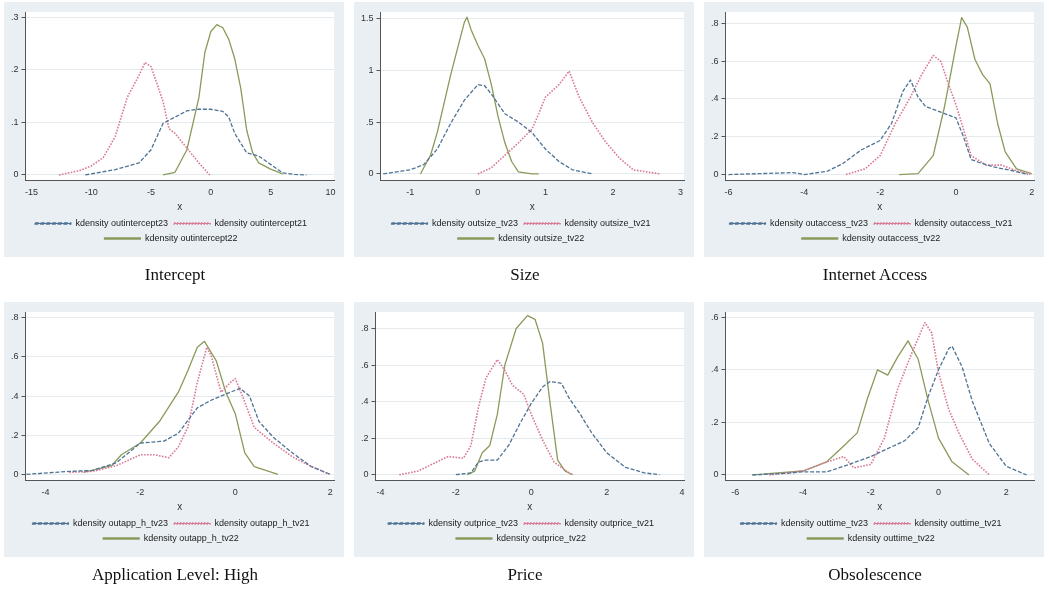 The width and height of the screenshot is (1049, 602). Describe the element at coordinates (14, 121) in the screenshot. I see `y-tick-label: .1` at that location.